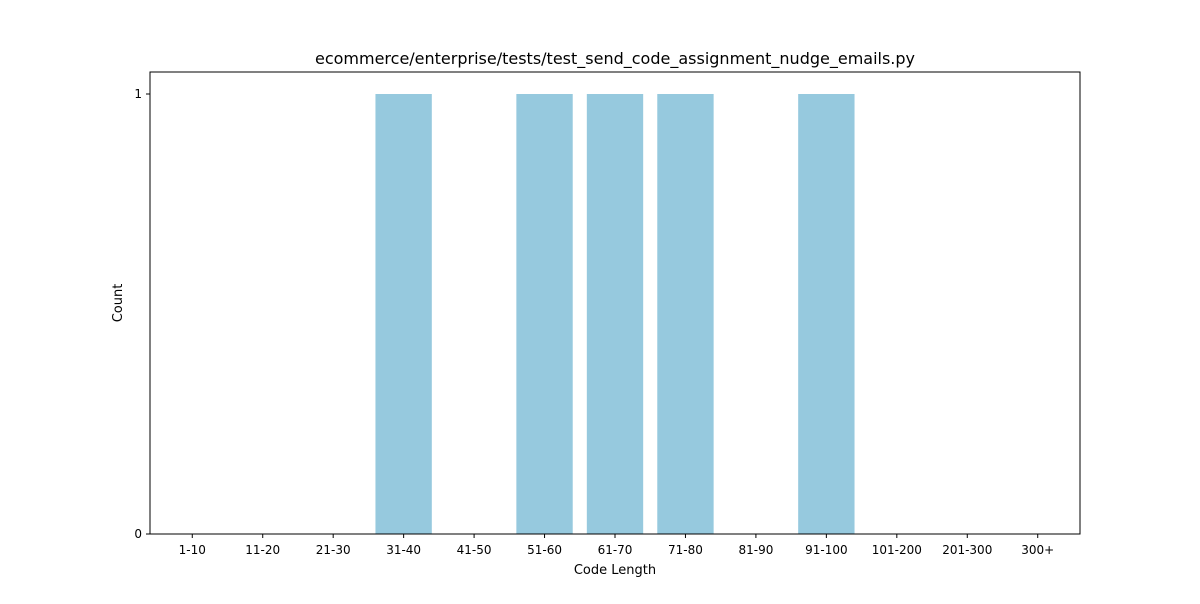  What do you see at coordinates (967, 550) in the screenshot?
I see `x-tick-label: 201-300` at bounding box center [967, 550].